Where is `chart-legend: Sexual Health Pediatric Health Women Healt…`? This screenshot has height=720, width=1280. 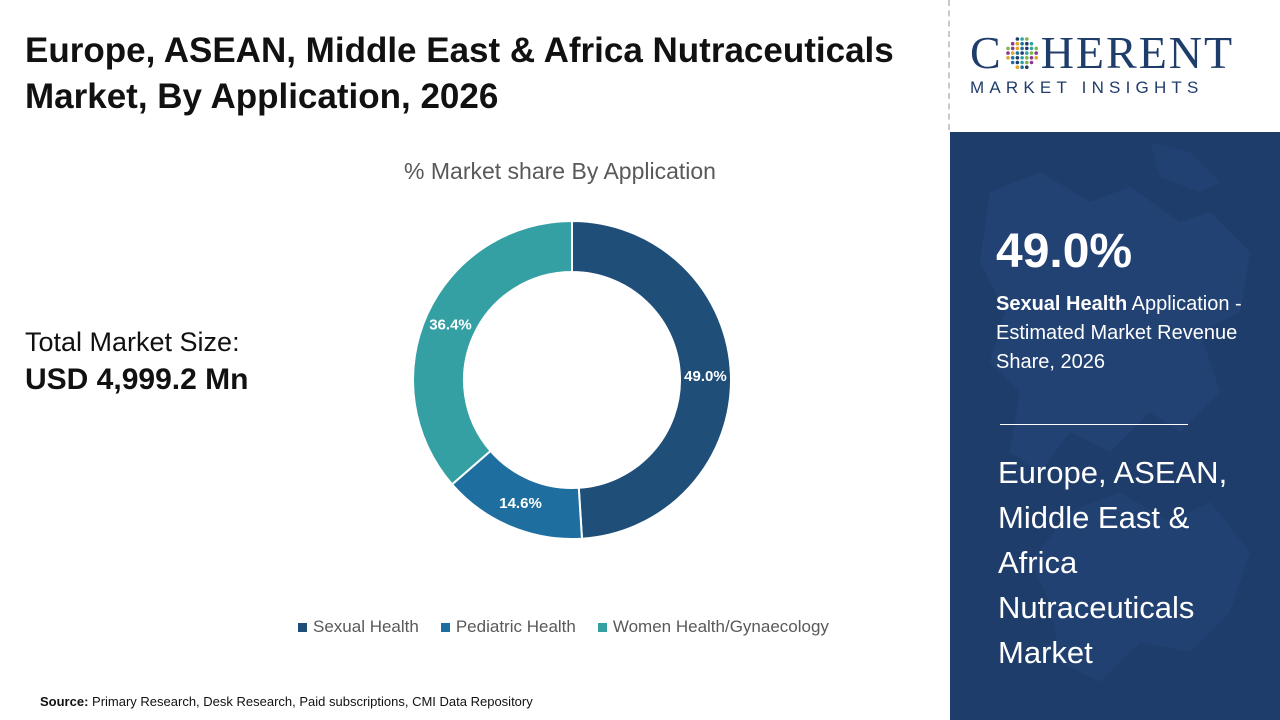 chart-legend: Sexual Health Pediatric Health Women Healt… is located at coordinates (563, 627).